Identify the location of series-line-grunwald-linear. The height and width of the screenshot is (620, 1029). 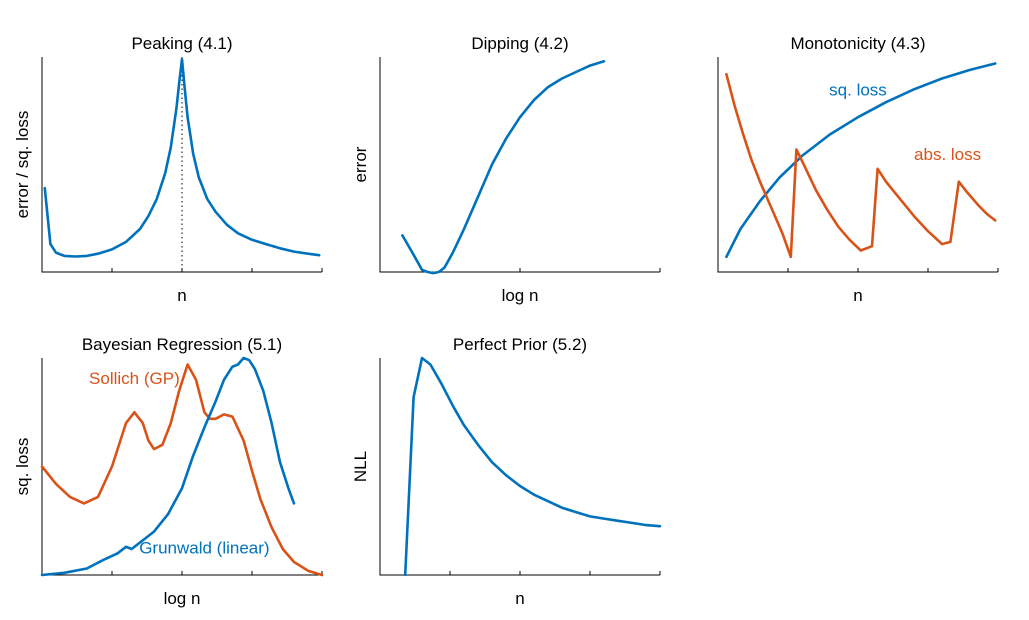
(168, 466).